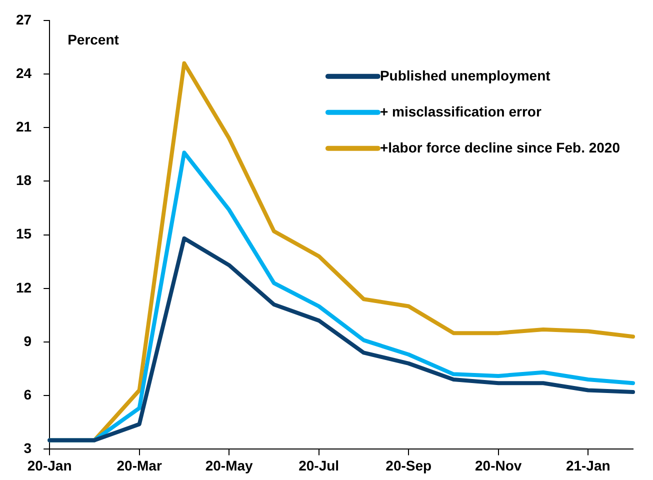  What do you see at coordinates (28, 340) in the screenshot?
I see `y-tick-label: 9` at bounding box center [28, 340].